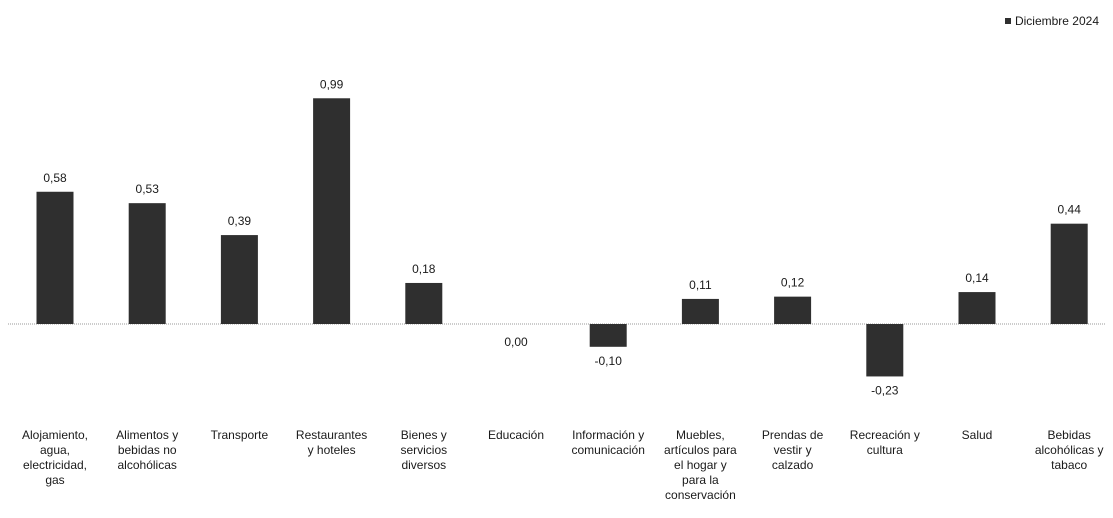  Describe the element at coordinates (977, 278) in the screenshot. I see `data-label: 0,14` at that location.